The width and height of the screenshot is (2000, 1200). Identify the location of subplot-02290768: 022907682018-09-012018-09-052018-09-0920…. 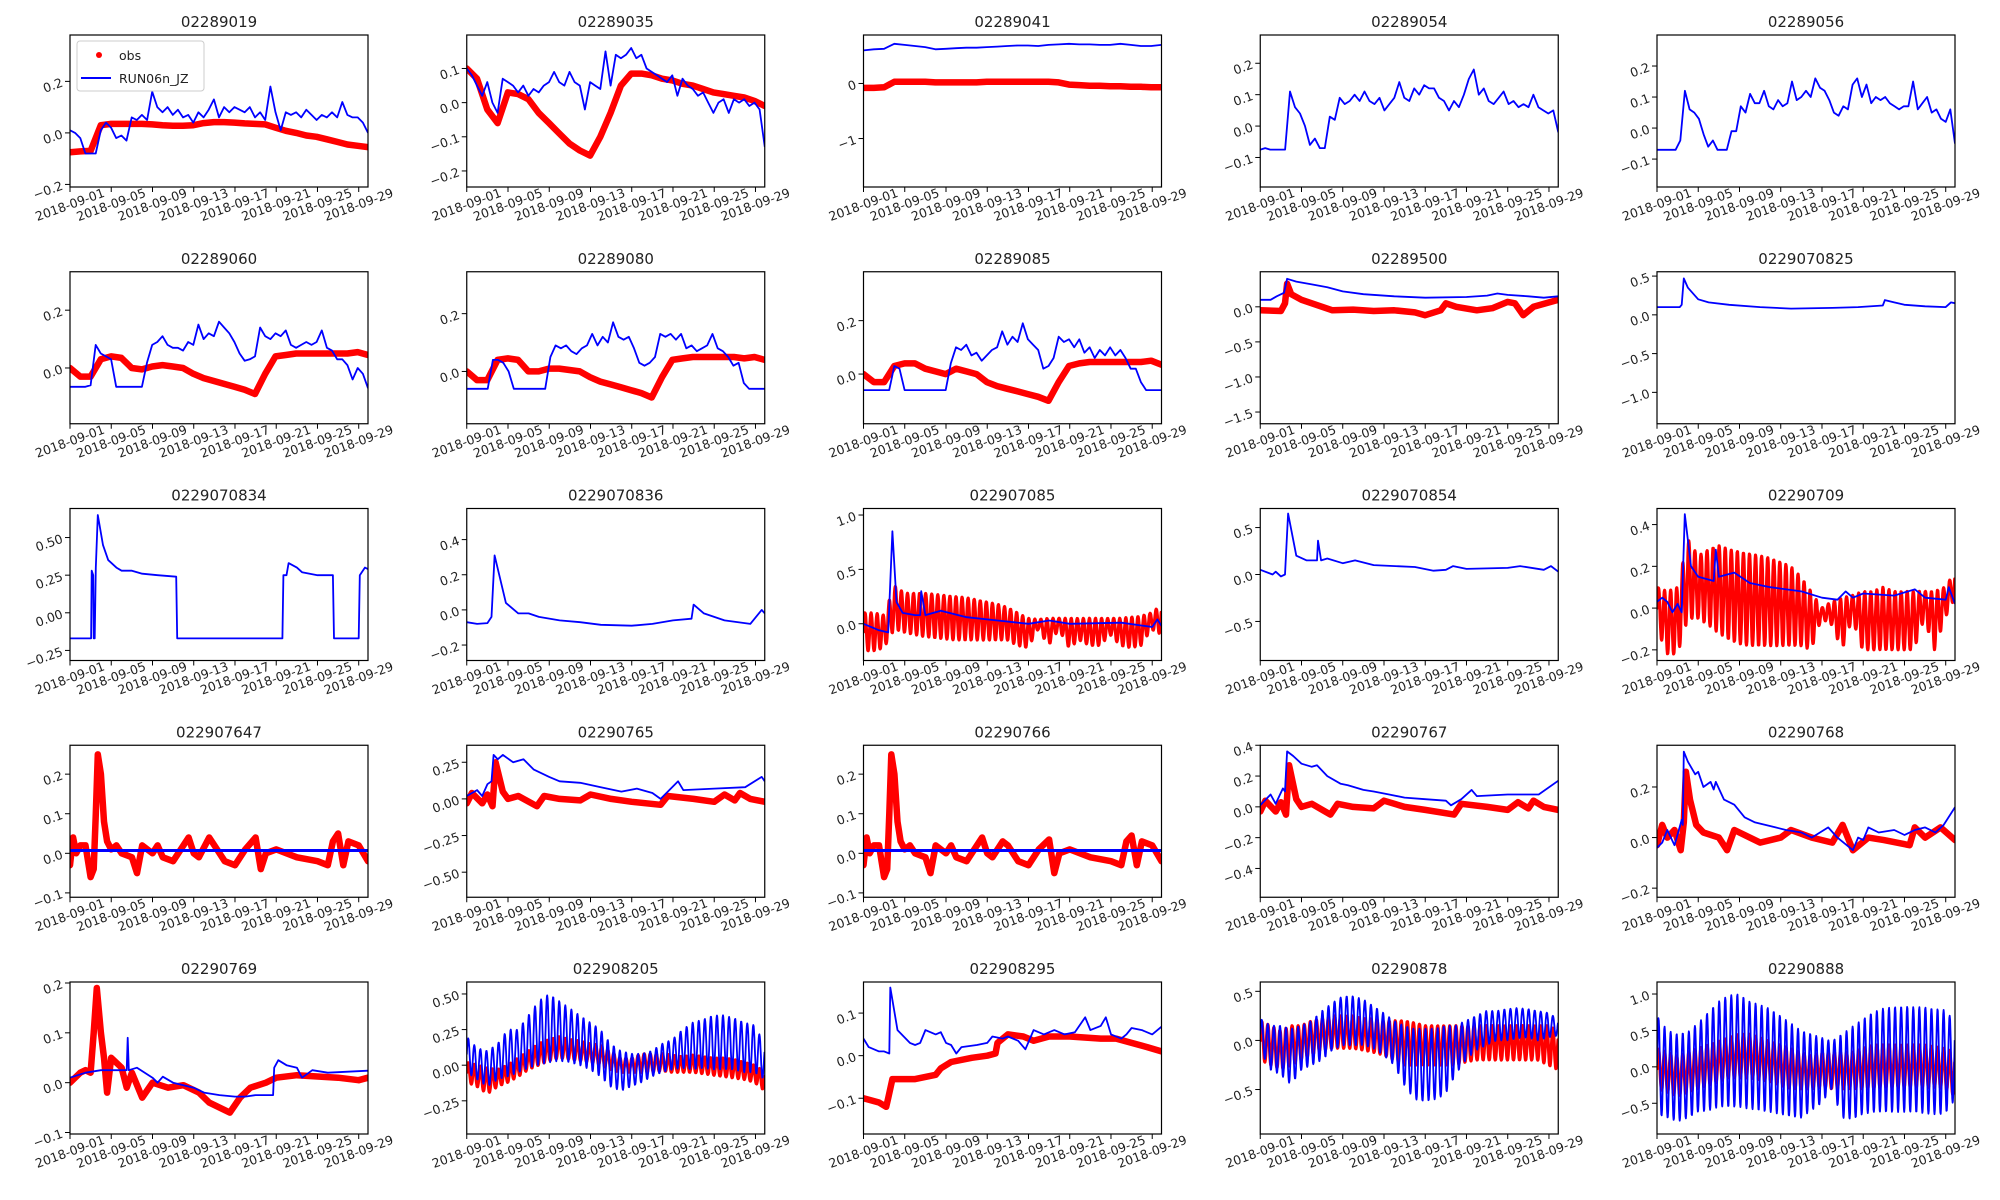
(1800, 828).